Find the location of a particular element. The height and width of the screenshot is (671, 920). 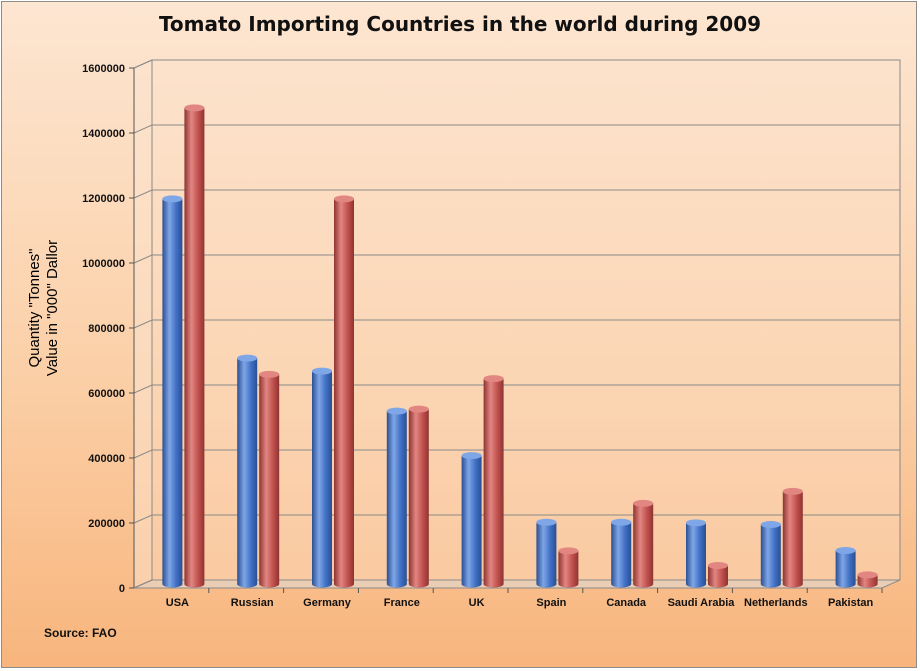

x-tick-label: Saudi Arabia is located at coordinates (702, 603).